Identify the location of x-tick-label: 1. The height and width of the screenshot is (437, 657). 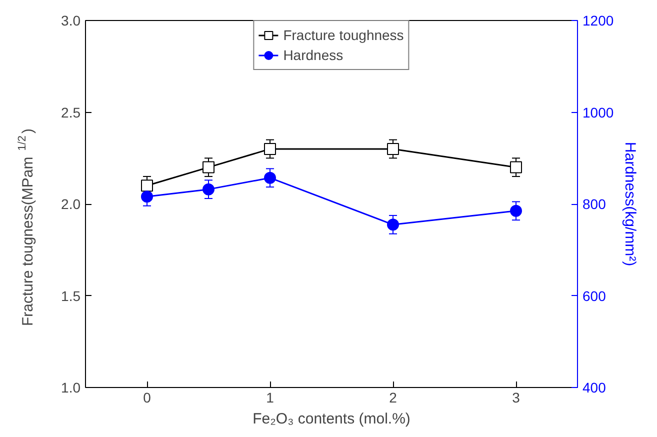
(270, 398).